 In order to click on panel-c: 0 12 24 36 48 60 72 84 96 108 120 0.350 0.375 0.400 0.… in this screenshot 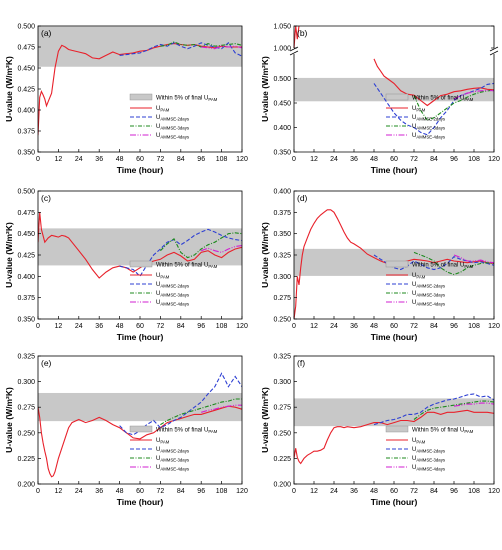, I will do `click(126, 266)`.